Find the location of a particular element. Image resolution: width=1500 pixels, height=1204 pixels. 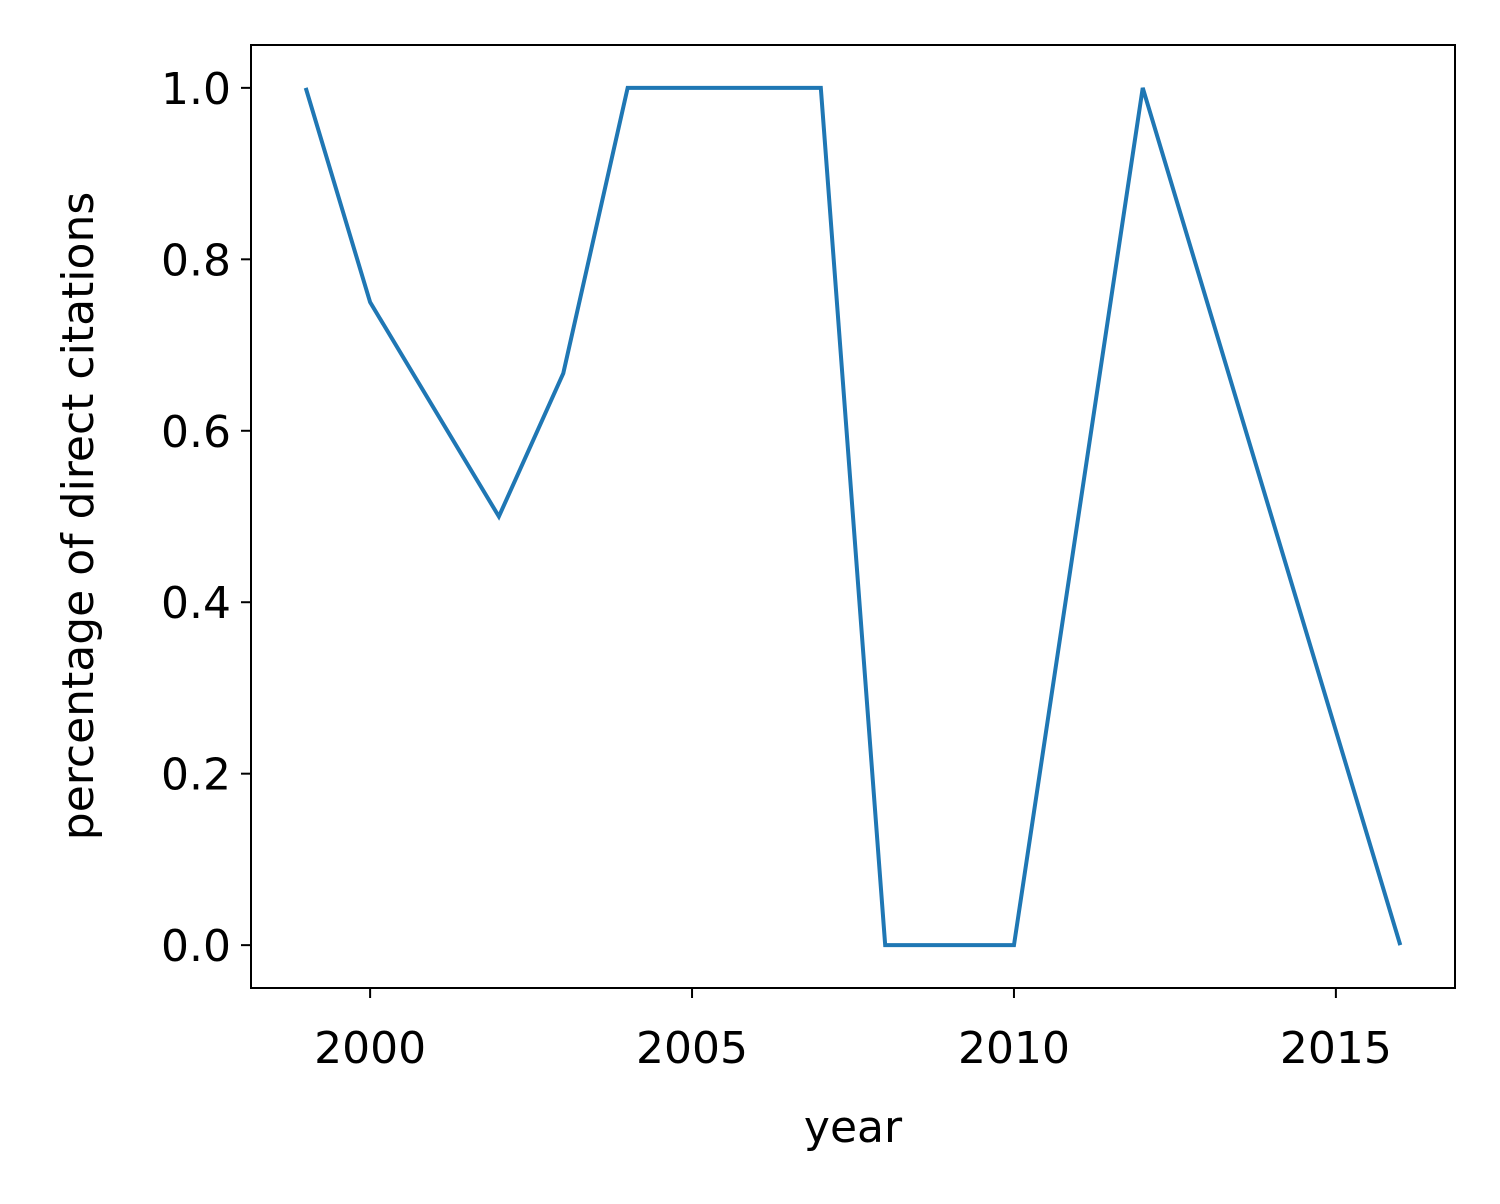

y-axis-ticks: 0.0 0.2 0.4 0.6 0.8 1.0 is located at coordinates (206, 518).